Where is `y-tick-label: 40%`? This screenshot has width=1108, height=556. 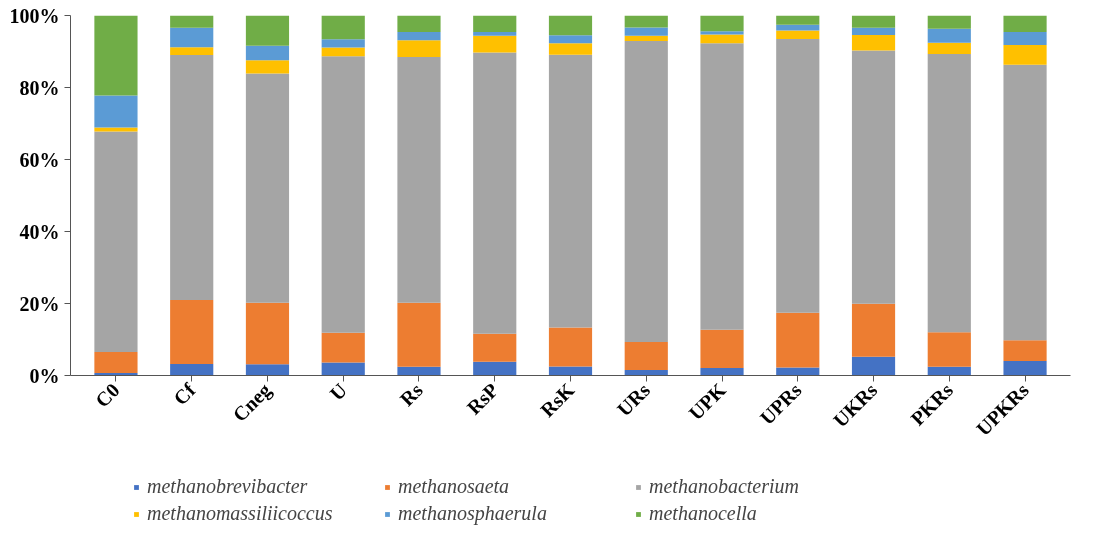 y-tick-label: 40% is located at coordinates (39, 231).